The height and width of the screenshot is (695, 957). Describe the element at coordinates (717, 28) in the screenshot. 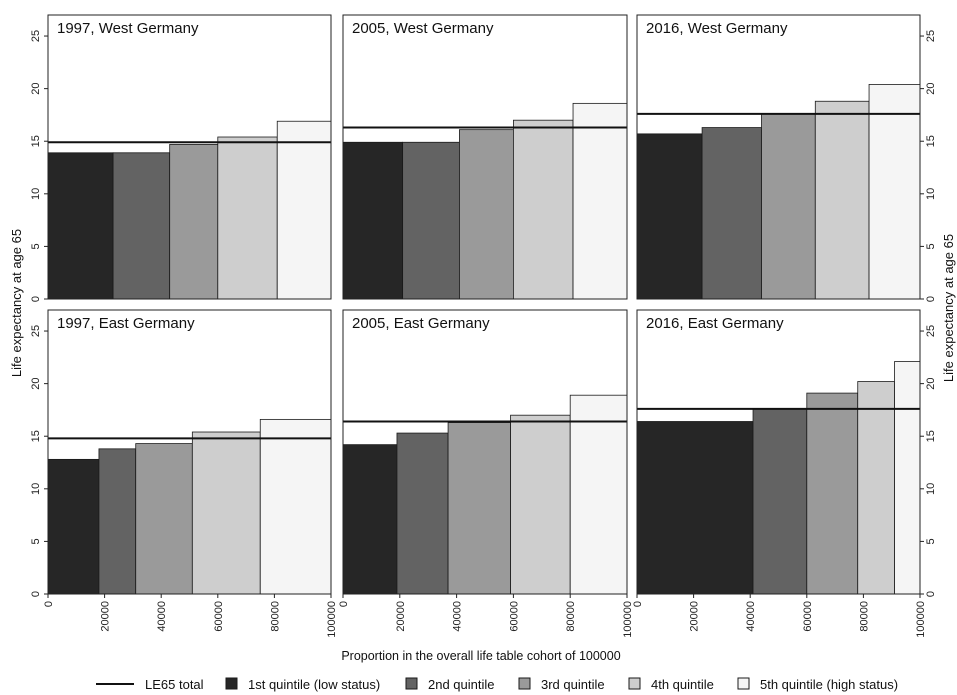

I see `panel-title: 2016, West Germany` at that location.